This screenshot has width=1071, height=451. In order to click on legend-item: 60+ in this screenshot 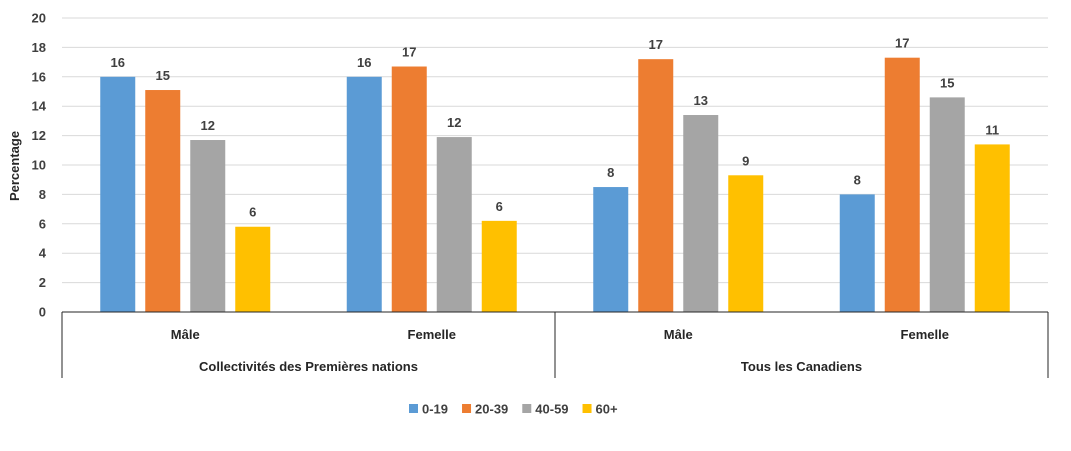, I will do `click(600, 409)`.